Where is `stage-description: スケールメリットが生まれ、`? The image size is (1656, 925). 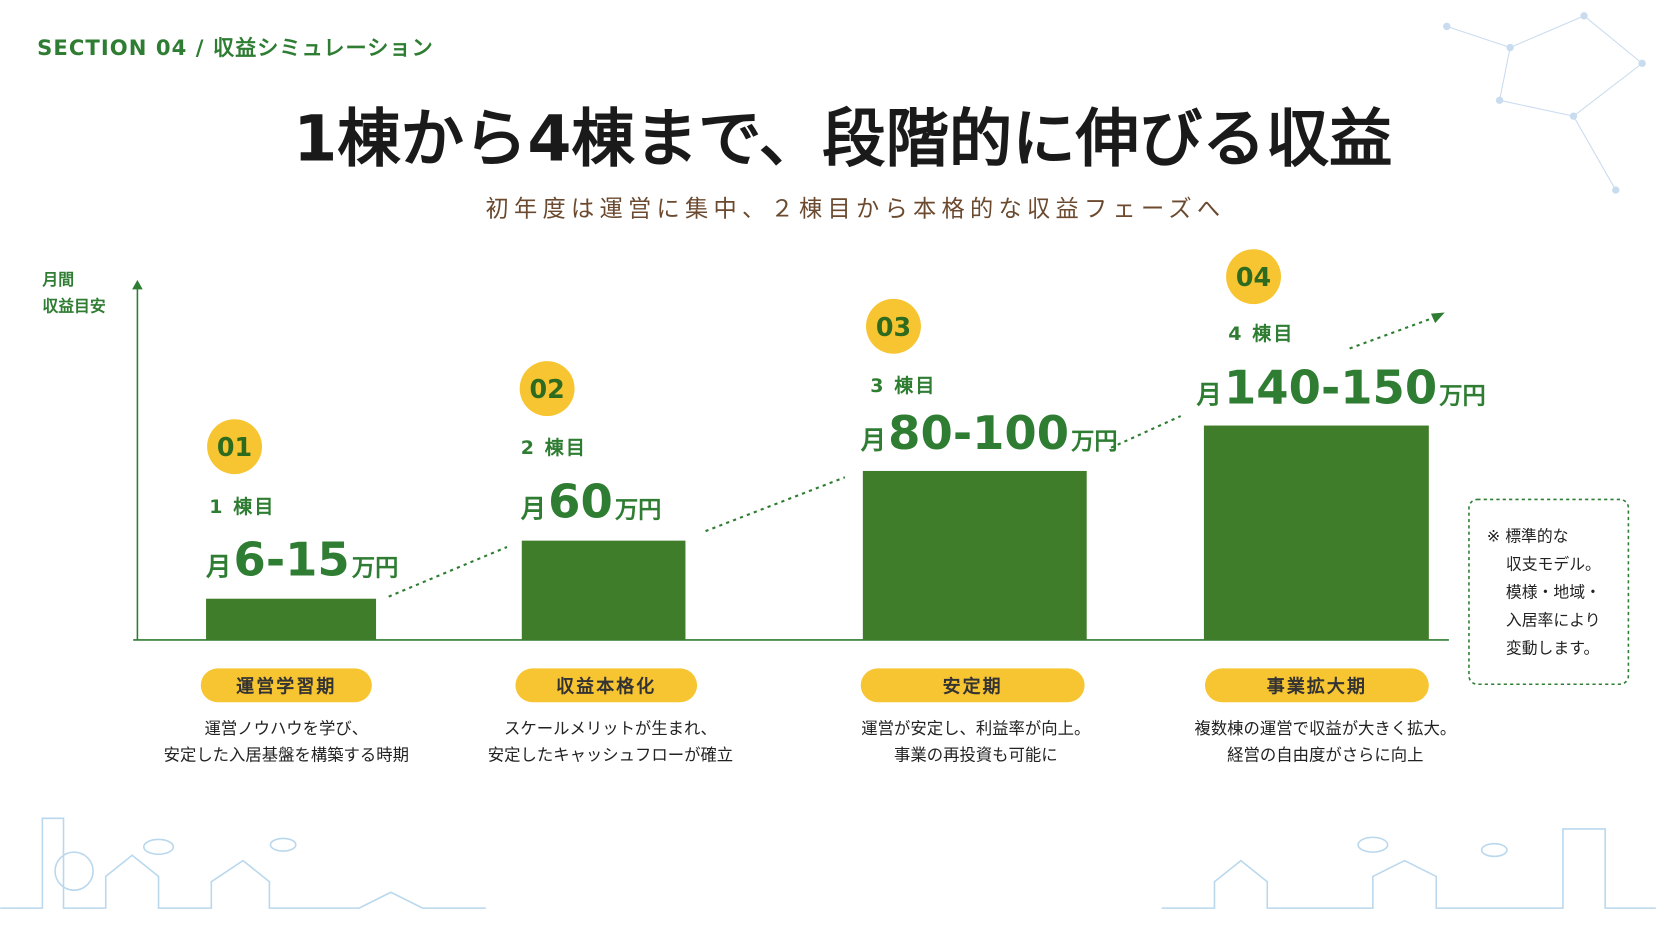
stage-description: スケールメリットが生まれ、 is located at coordinates (610, 728).